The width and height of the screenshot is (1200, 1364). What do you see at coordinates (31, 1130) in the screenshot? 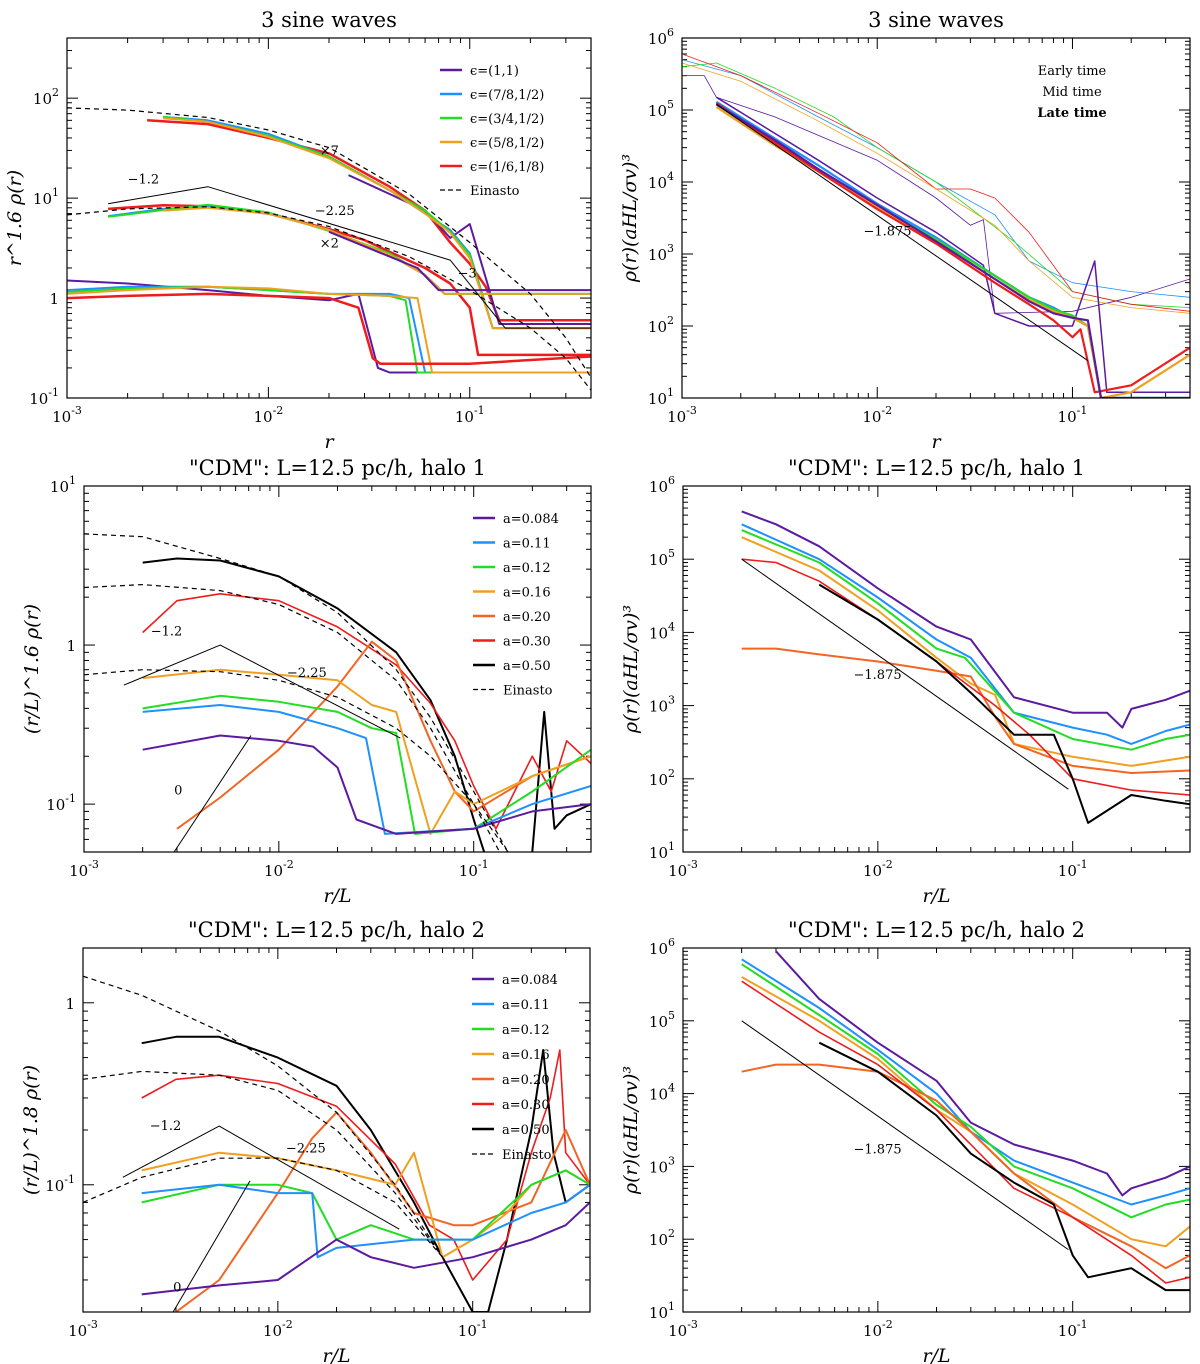
I see `y-axis-label: (r/L)^1.8 ρ(r)` at bounding box center [31, 1130].